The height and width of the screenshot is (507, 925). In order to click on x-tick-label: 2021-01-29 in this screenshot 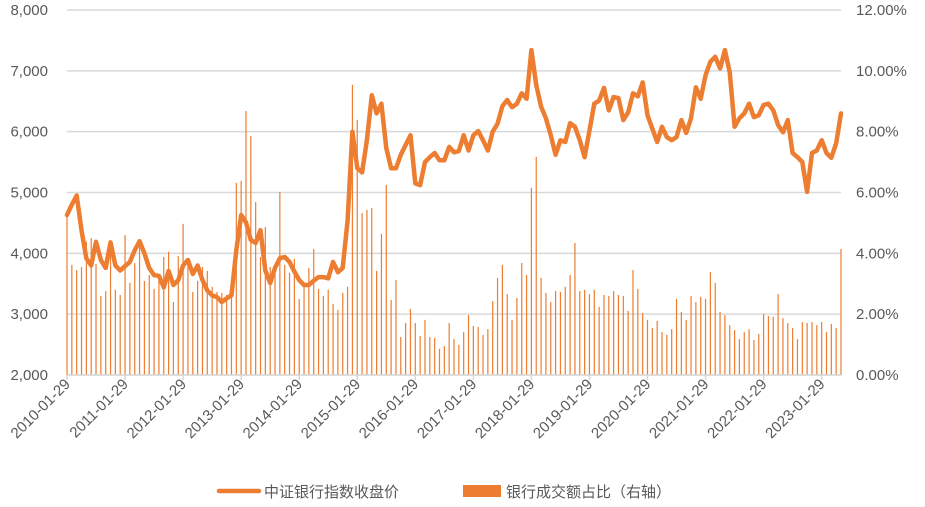, I will do `click(679, 409)`.